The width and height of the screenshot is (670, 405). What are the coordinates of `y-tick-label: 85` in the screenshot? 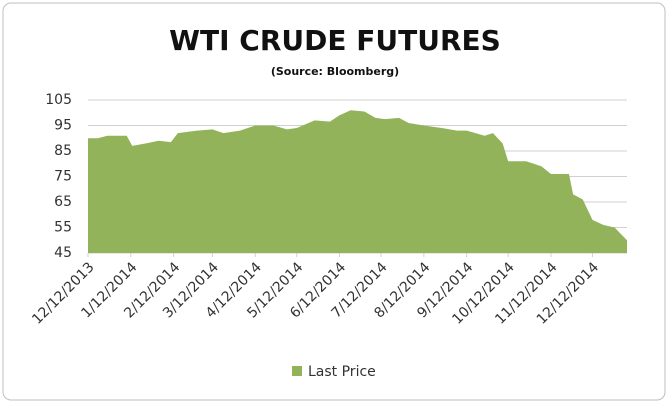 It's located at (63, 151).